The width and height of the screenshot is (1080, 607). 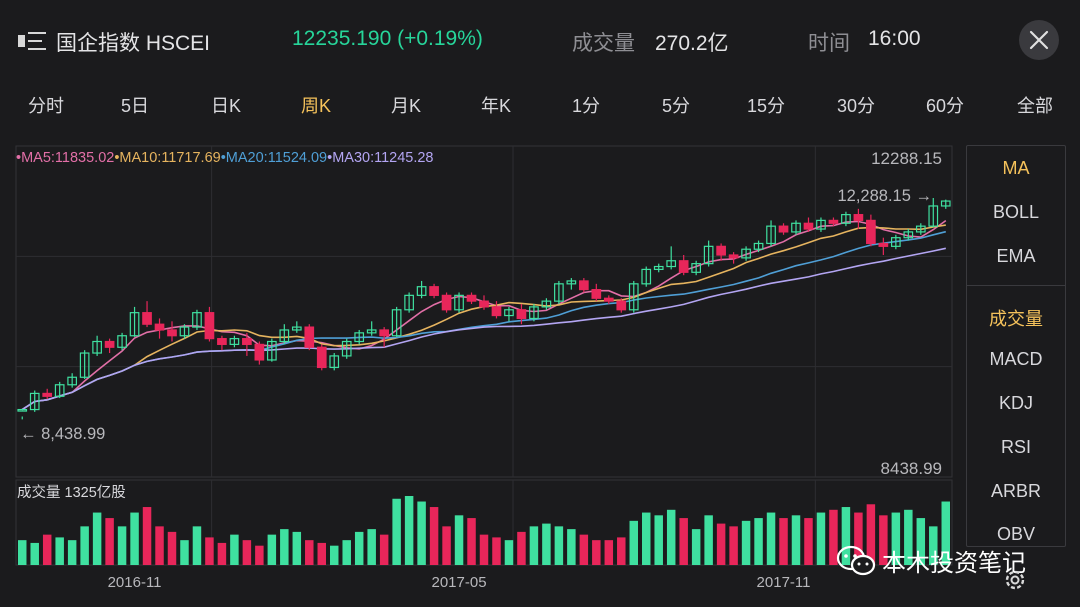 I want to click on menu-collapse-icon, so click(x=32, y=41).